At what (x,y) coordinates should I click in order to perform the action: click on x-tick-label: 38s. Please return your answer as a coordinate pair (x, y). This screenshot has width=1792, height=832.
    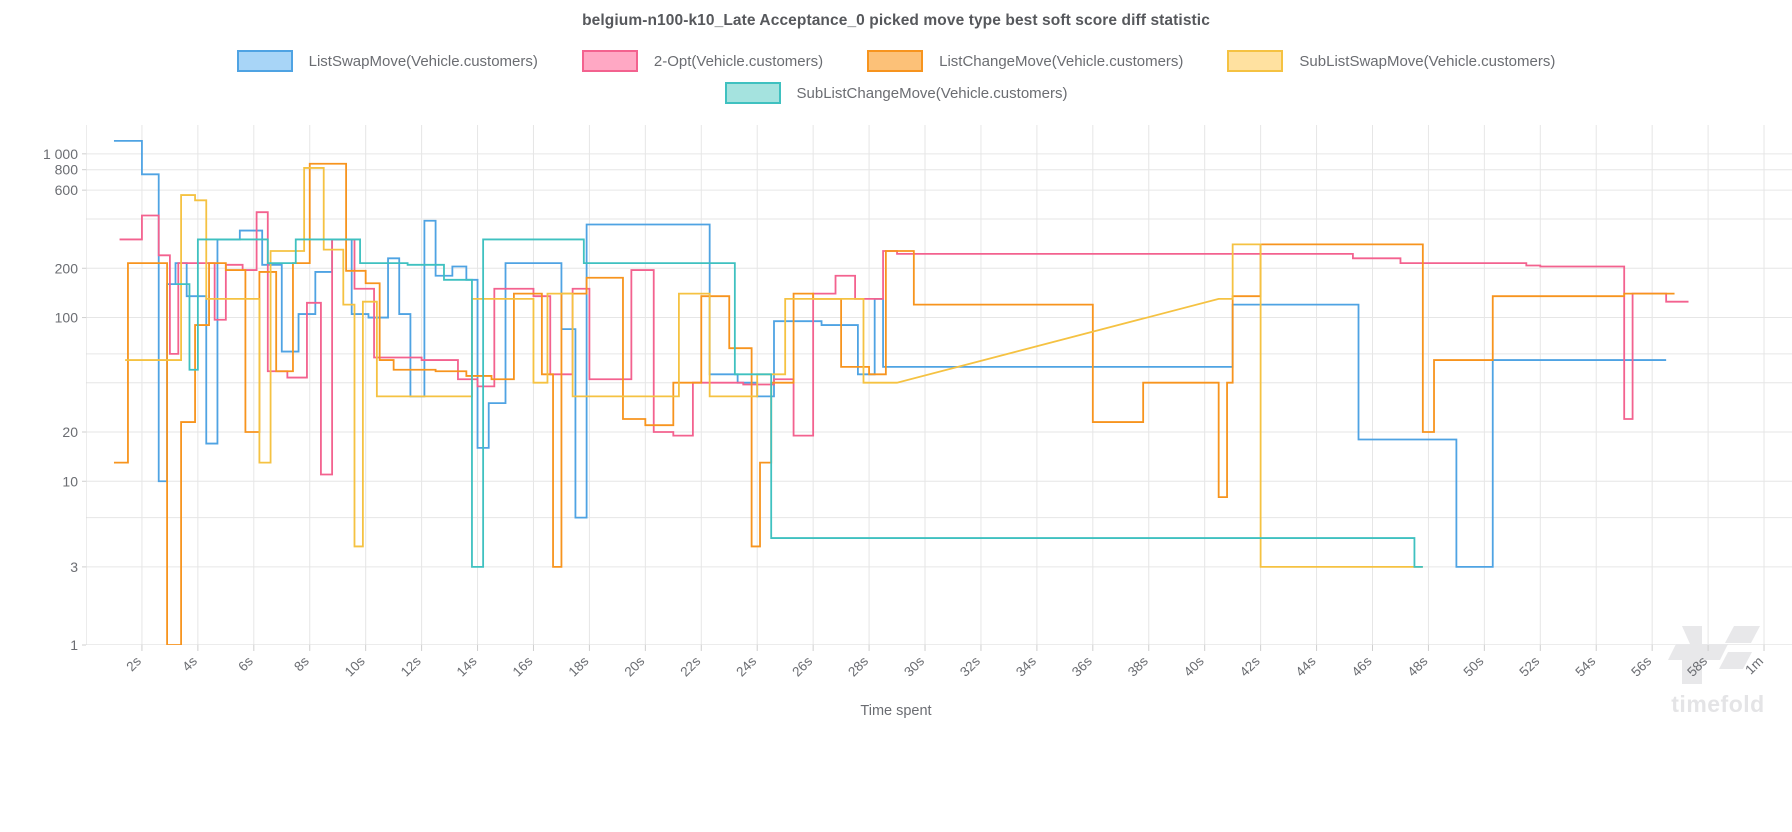
    Looking at the image, I should click on (1138, 666).